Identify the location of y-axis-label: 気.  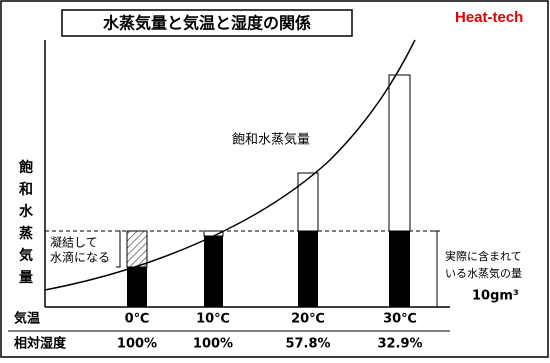
(26, 255).